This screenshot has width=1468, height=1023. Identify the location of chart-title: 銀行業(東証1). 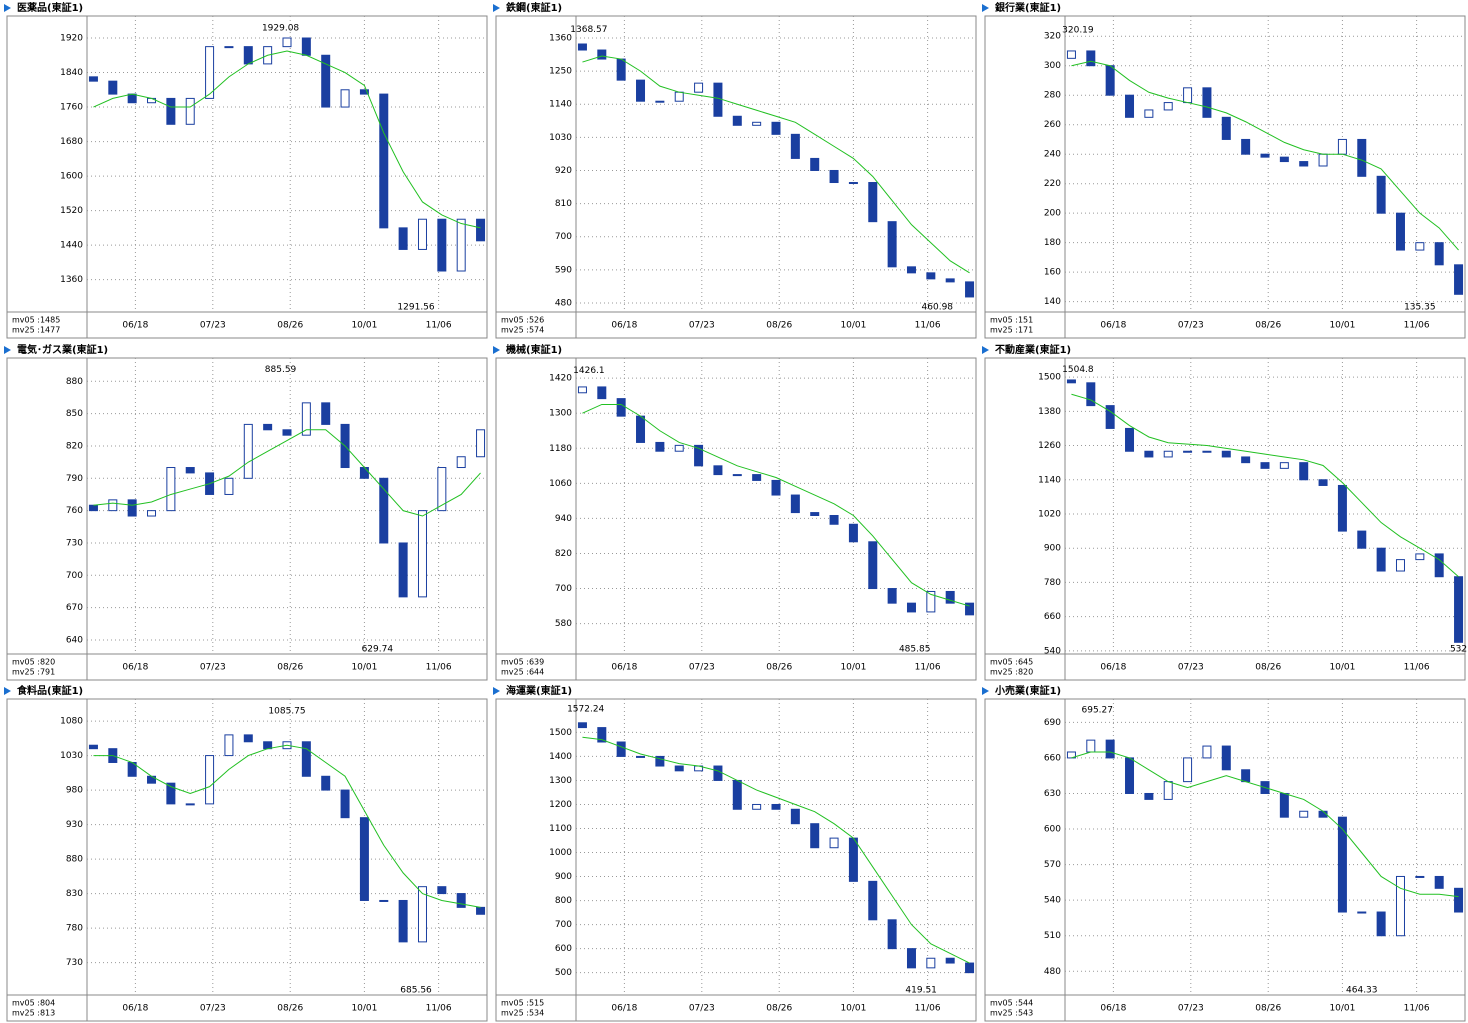
(1028, 7).